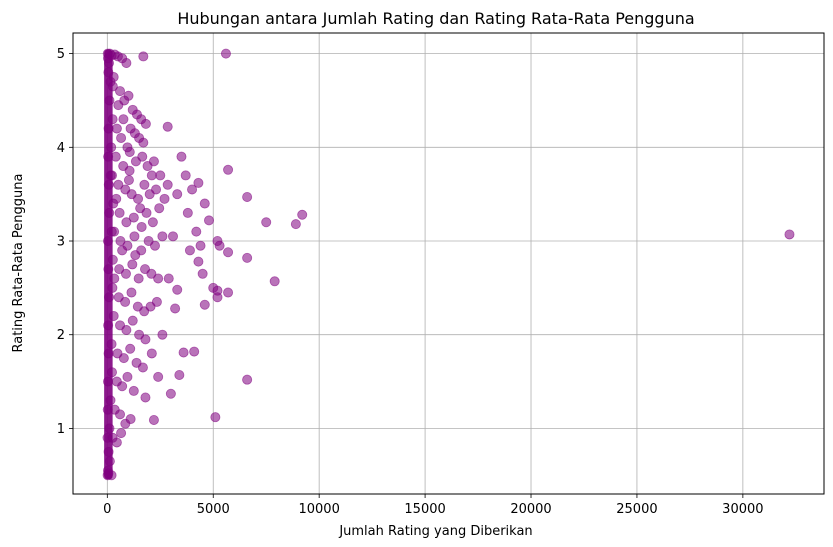 The height and width of the screenshot is (547, 833). Describe the element at coordinates (742, 509) in the screenshot. I see `x-tick-label: 30000` at that location.